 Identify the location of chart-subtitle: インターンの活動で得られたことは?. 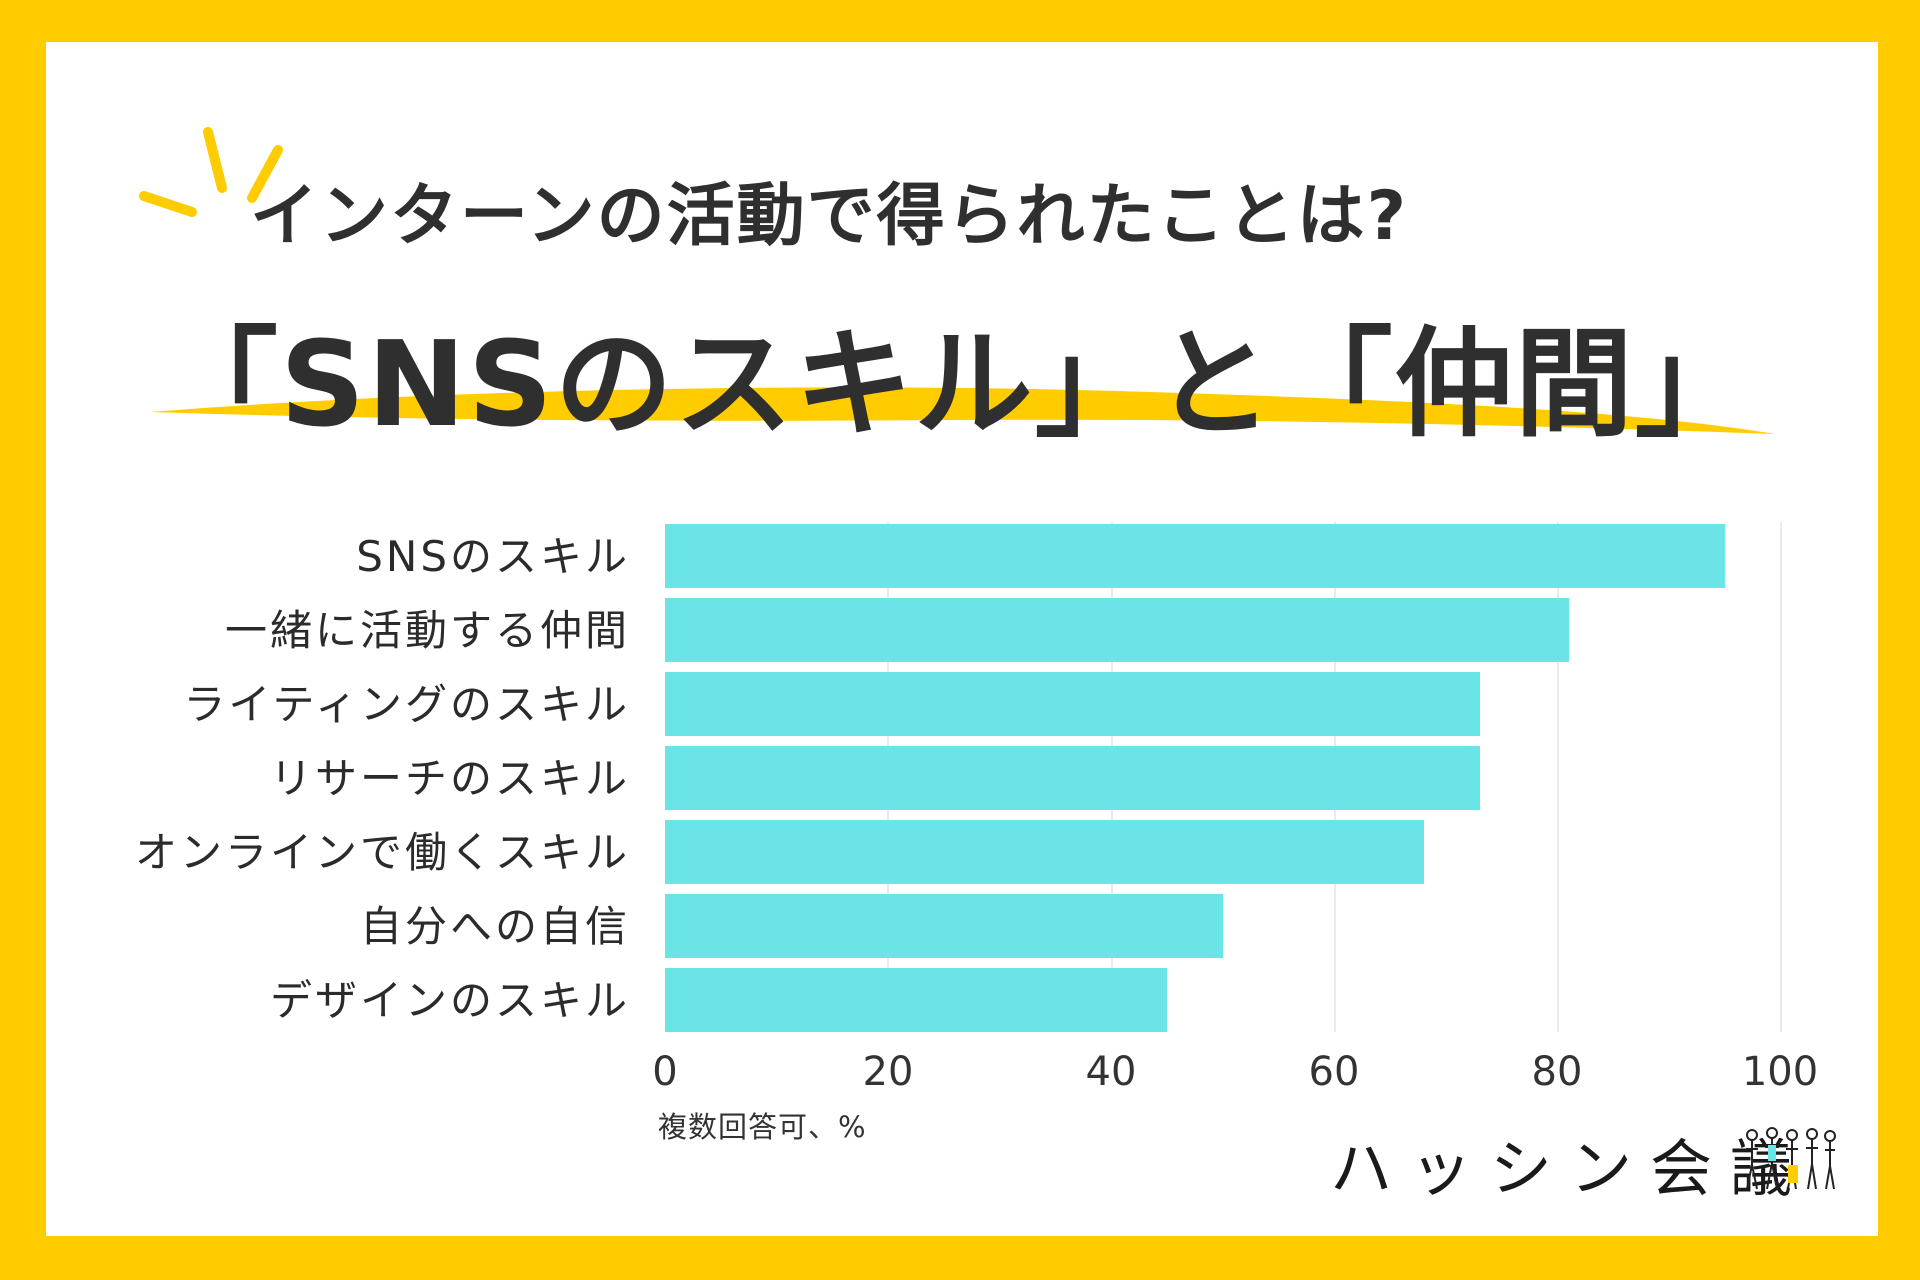
(829, 216).